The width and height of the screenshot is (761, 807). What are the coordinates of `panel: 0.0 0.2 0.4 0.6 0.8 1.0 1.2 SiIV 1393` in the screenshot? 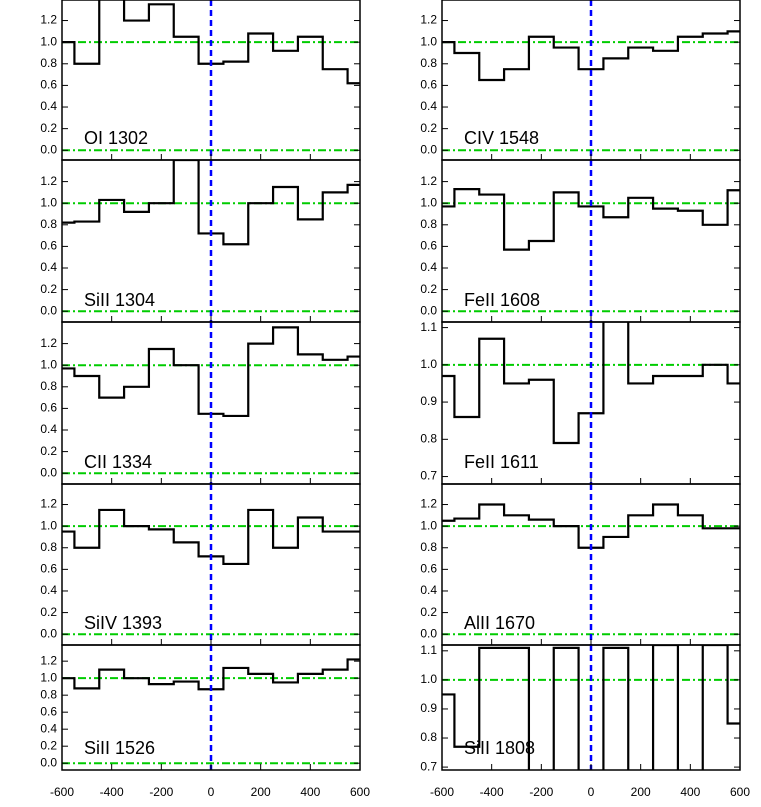 It's located at (200, 564).